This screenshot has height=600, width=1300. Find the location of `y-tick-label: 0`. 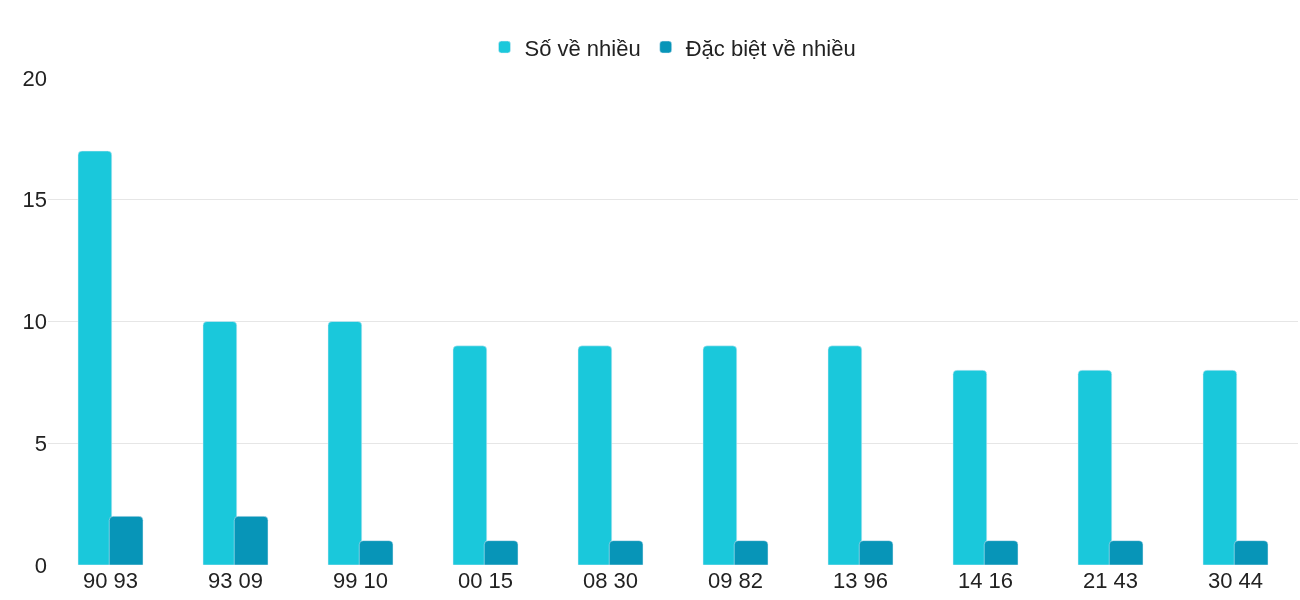

y-tick-label: 0 is located at coordinates (40, 565).